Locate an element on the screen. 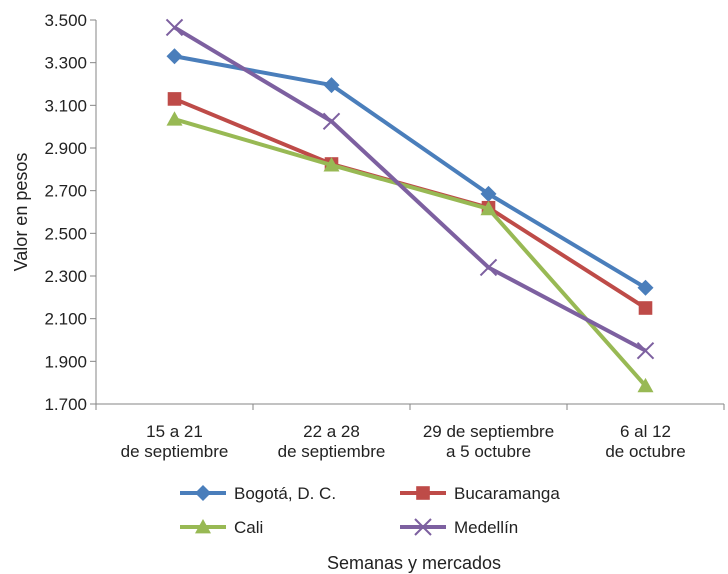 This screenshot has height=574, width=728. y-tick-label: 1.700 is located at coordinates (65, 404).